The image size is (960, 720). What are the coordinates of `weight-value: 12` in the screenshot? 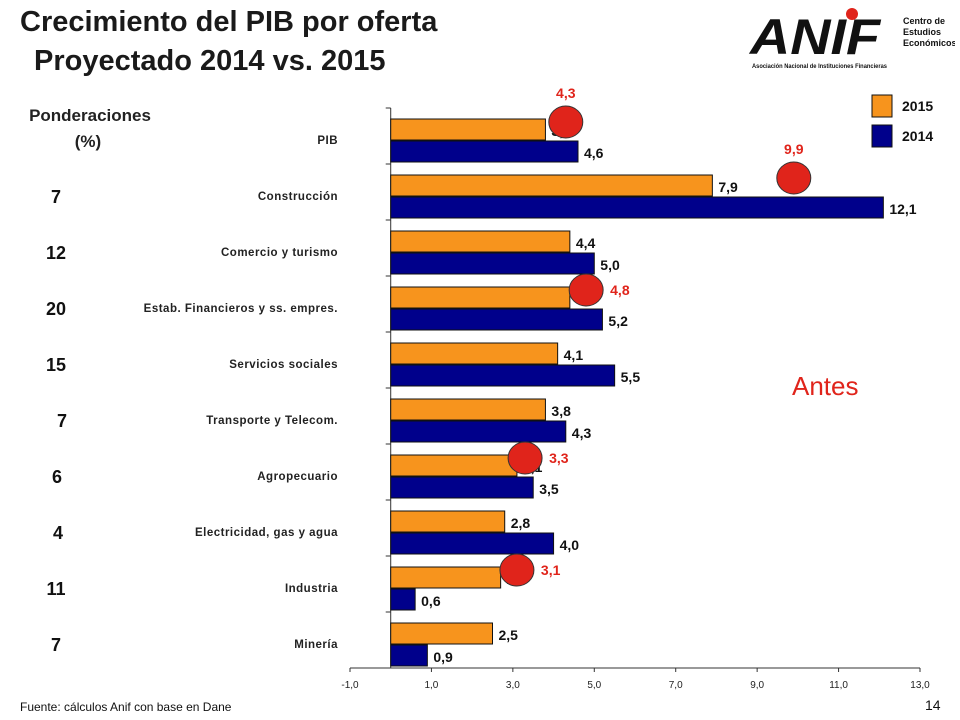 It's located at (56, 253).